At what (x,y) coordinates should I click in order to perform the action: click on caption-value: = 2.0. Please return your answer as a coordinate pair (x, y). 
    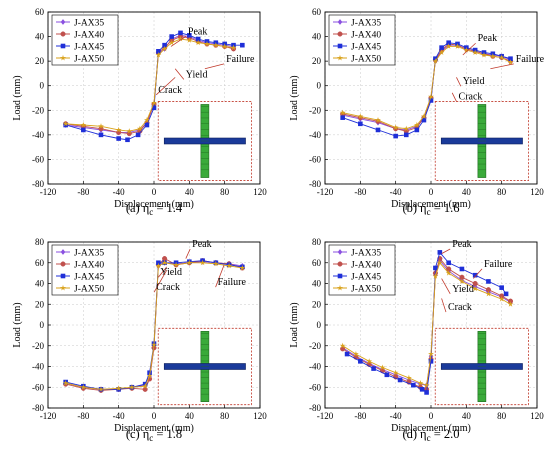
    Looking at the image, I should click on (445, 434).